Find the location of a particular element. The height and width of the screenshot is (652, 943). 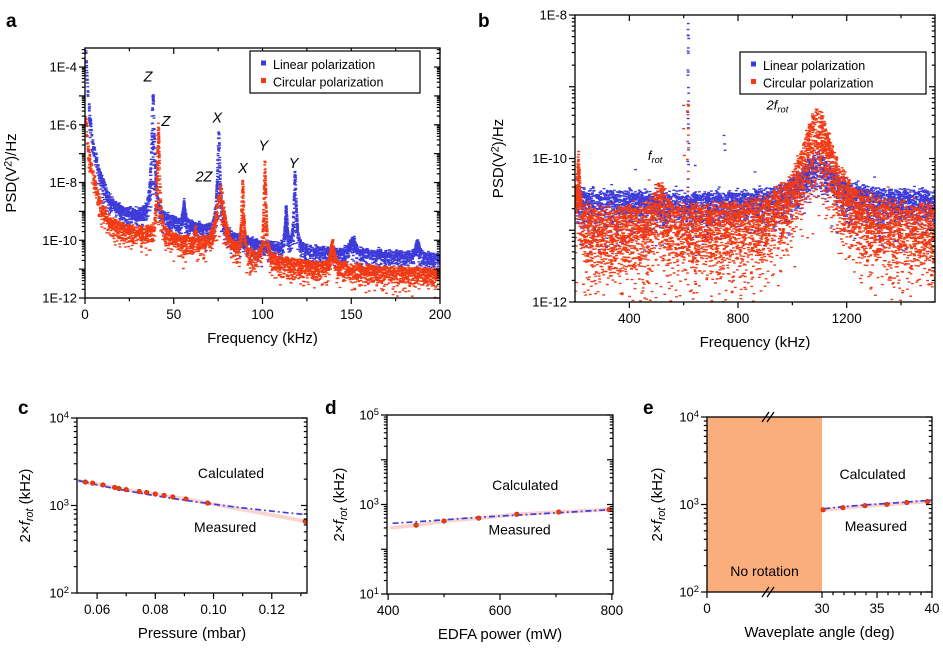

peak-annotation: Y is located at coordinates (264, 146).